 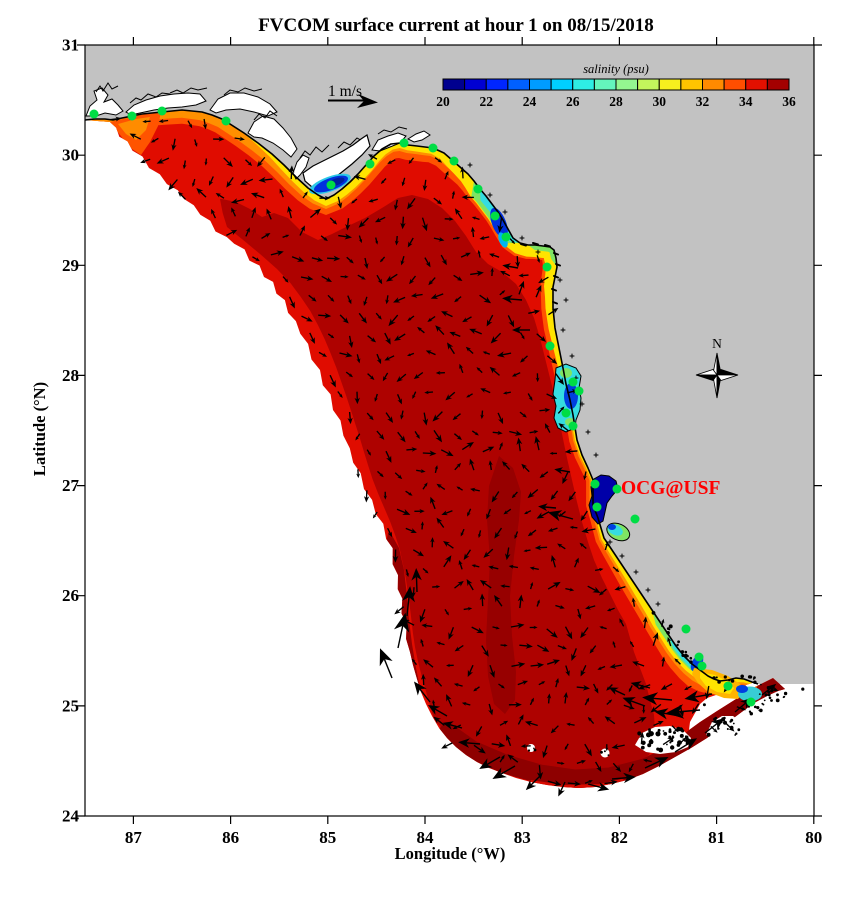 What do you see at coordinates (746, 101) in the screenshot?
I see `svg-text: 34` at bounding box center [746, 101].